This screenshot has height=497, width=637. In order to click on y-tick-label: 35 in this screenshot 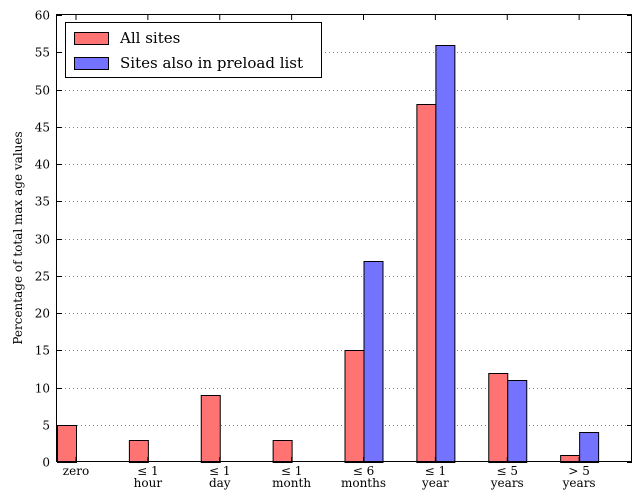, I will do `click(42, 202)`.